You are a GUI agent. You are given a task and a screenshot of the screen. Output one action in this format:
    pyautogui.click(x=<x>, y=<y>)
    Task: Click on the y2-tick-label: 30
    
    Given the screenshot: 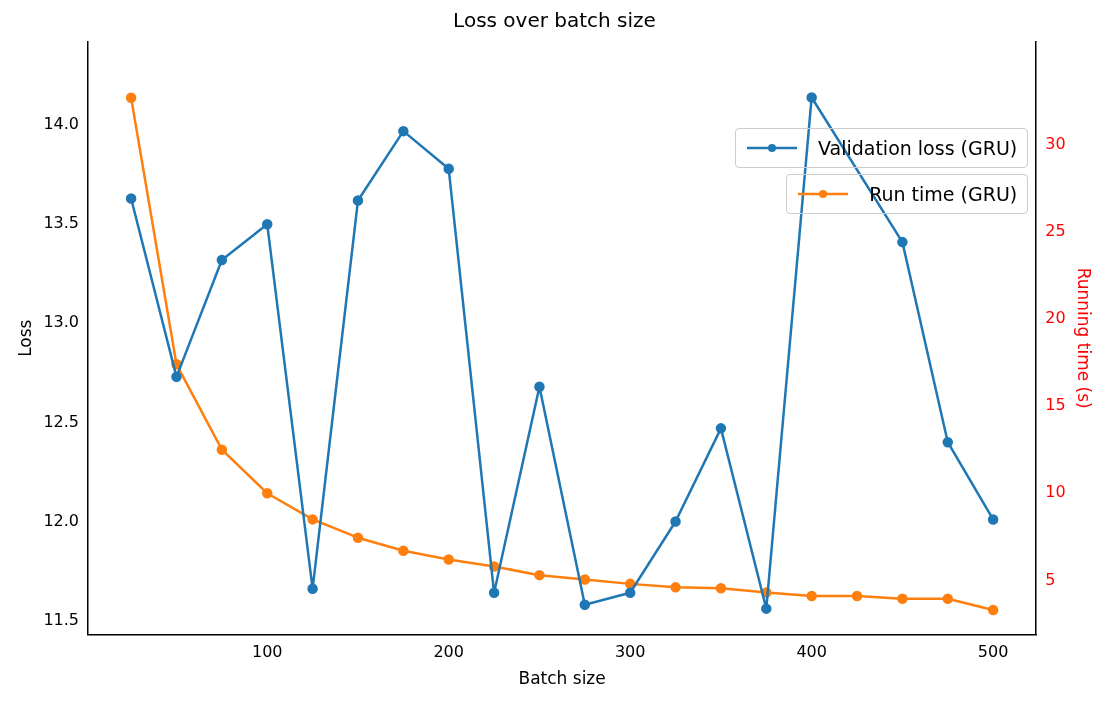 What is the action you would take?
    pyautogui.click(x=1055, y=143)
    